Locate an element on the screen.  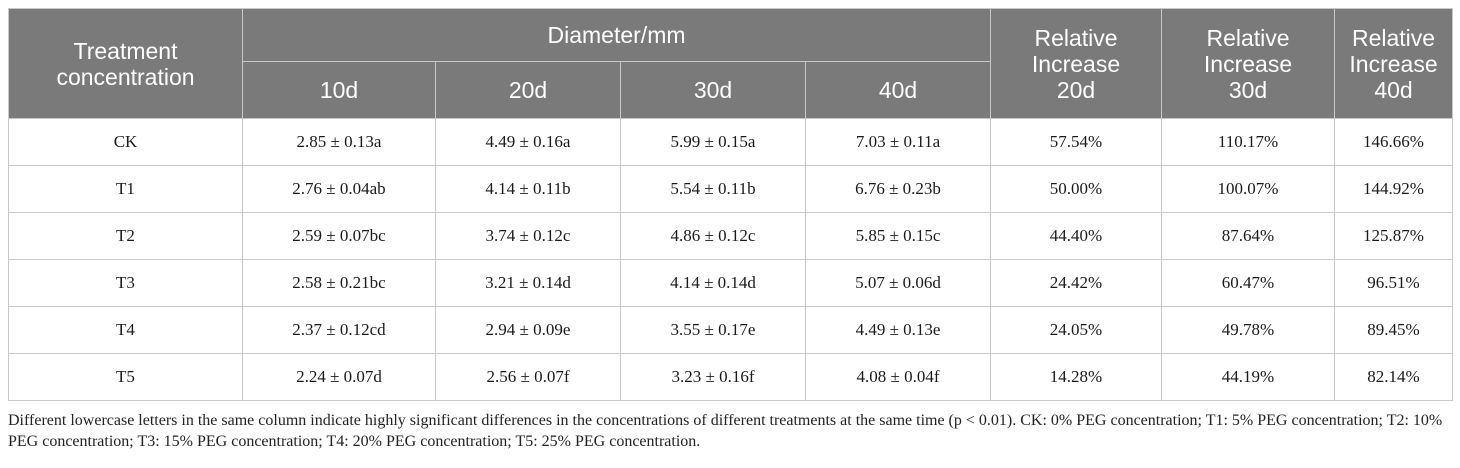
cell-treatment: T2 is located at coordinates (125, 236).